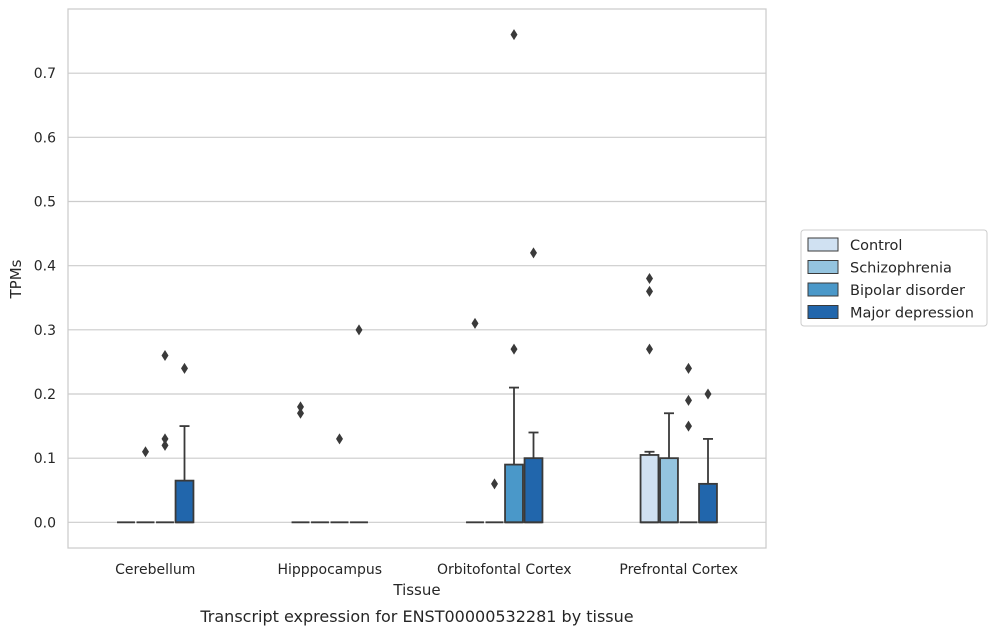 Image resolution: width=997 pixels, height=634 pixels. Describe the element at coordinates (45, 74) in the screenshot. I see `y-tick-label: 0.7` at that location.